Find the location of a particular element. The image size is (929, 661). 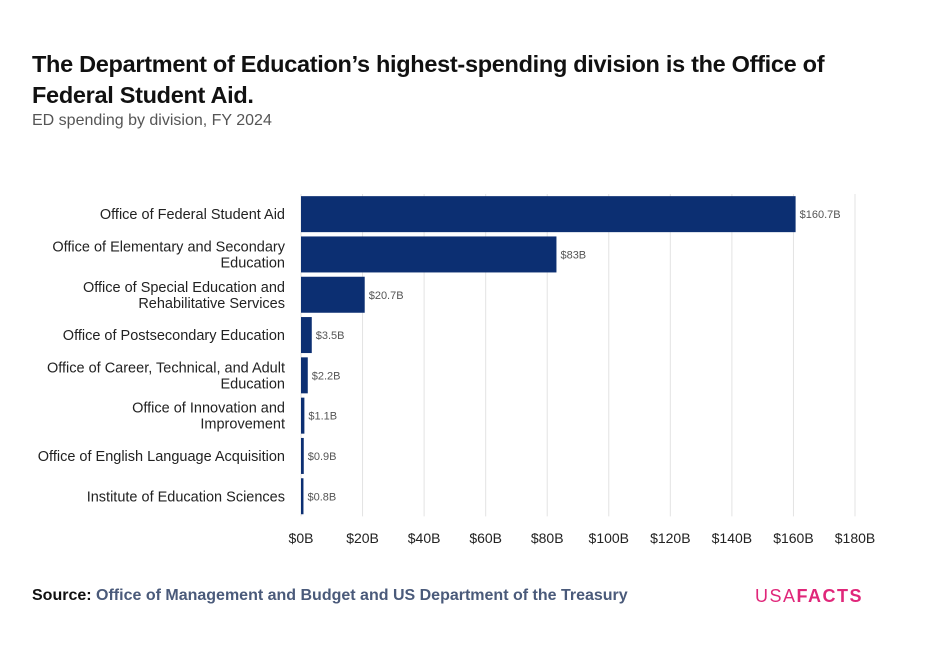

data-label: $2.2B is located at coordinates (326, 376).